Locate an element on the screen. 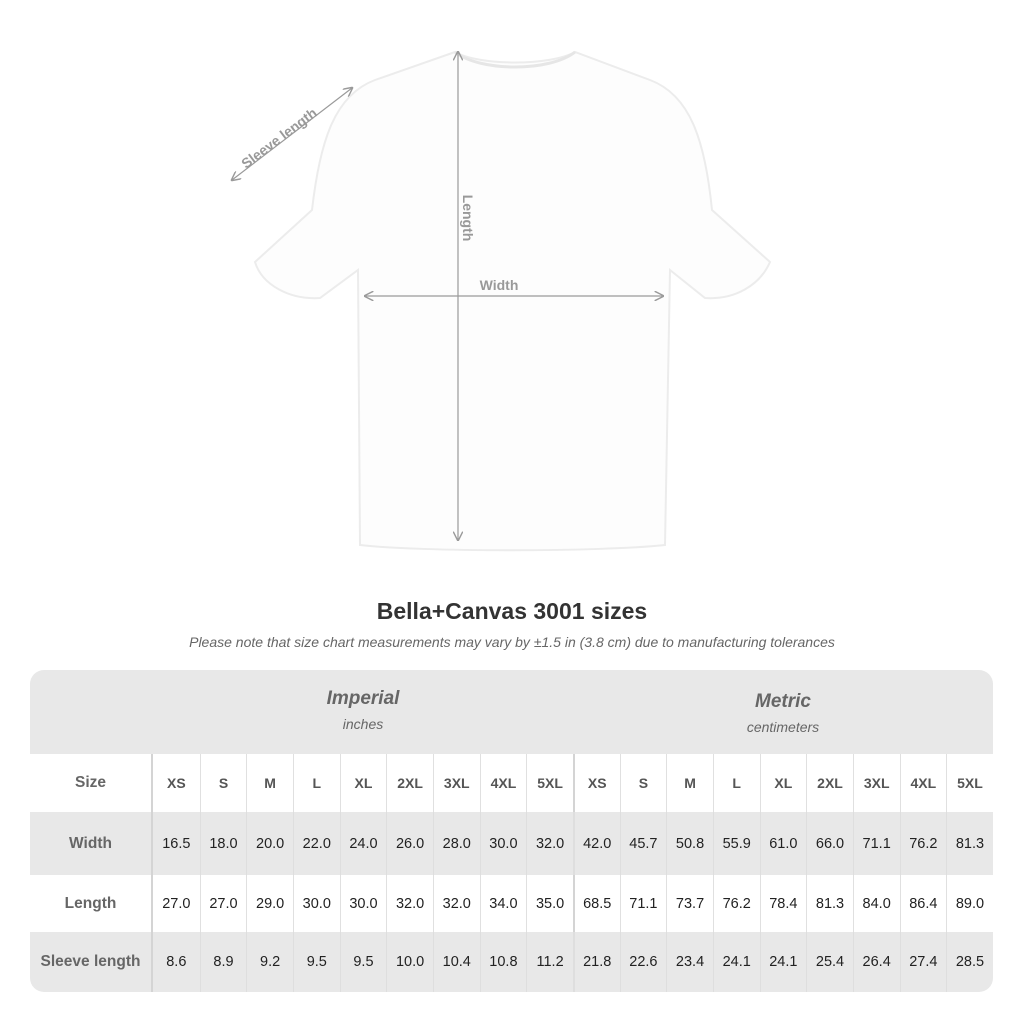 The width and height of the screenshot is (1024, 1024). value-cell: 9.2 is located at coordinates (269, 962).